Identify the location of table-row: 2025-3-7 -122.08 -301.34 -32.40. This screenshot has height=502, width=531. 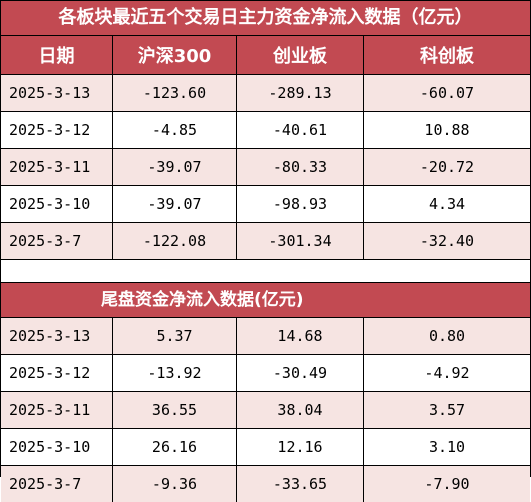
(265, 241).